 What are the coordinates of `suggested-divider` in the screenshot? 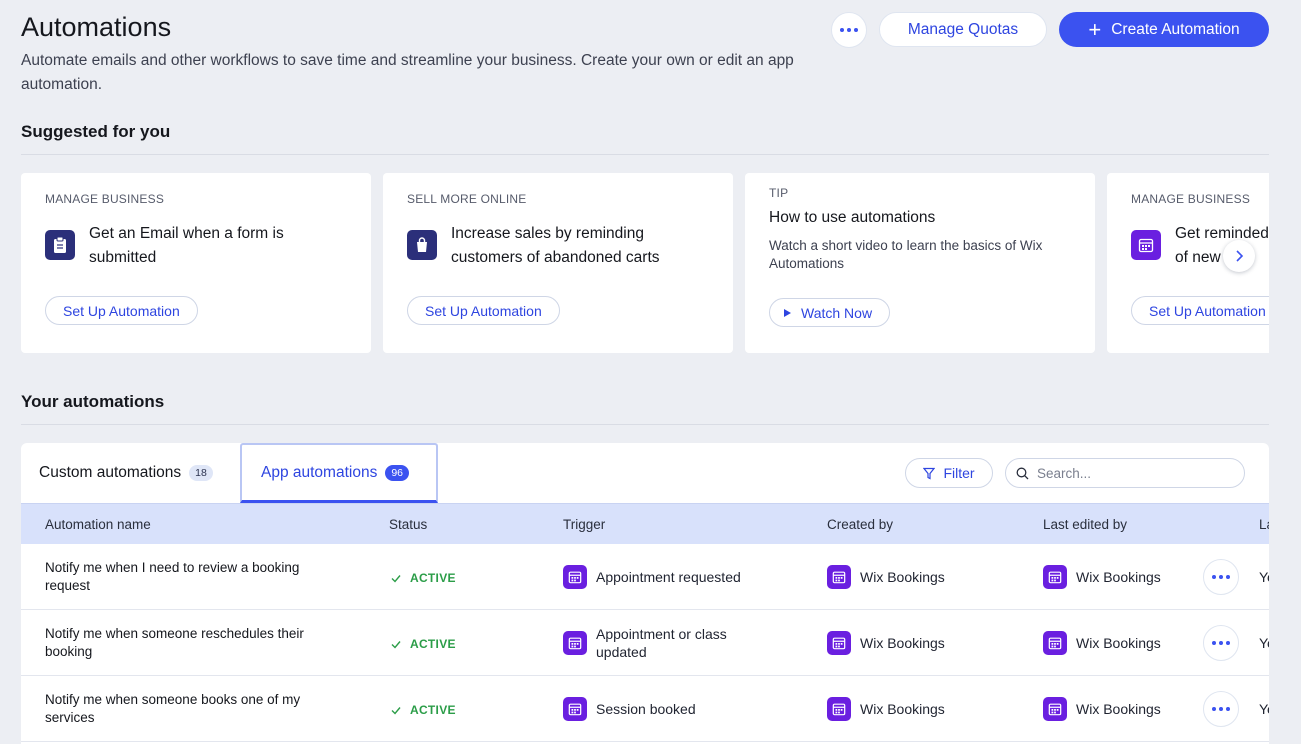 It's located at (645, 154).